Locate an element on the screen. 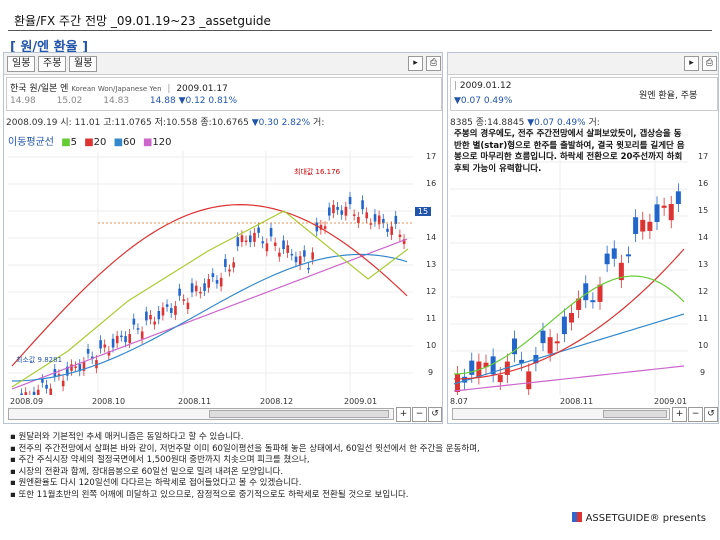 This screenshot has height=540, width=720. y-label: 12 is located at coordinates (431, 291).